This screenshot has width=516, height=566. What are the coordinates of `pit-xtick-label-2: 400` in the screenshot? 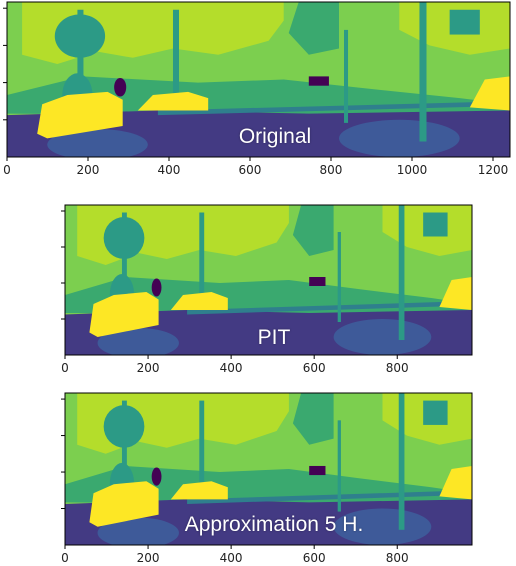 It's located at (231, 368).